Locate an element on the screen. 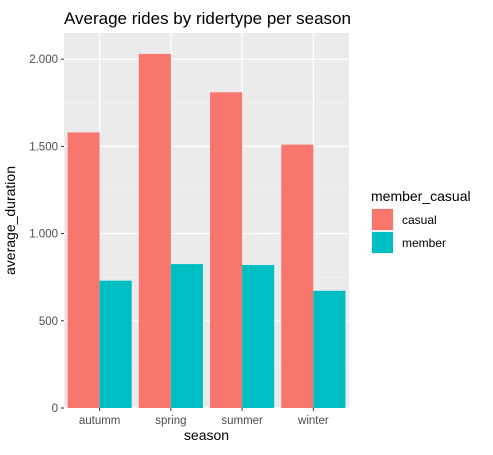 This screenshot has height=455, width=493. legend-label-casual: casual is located at coordinates (419, 220).